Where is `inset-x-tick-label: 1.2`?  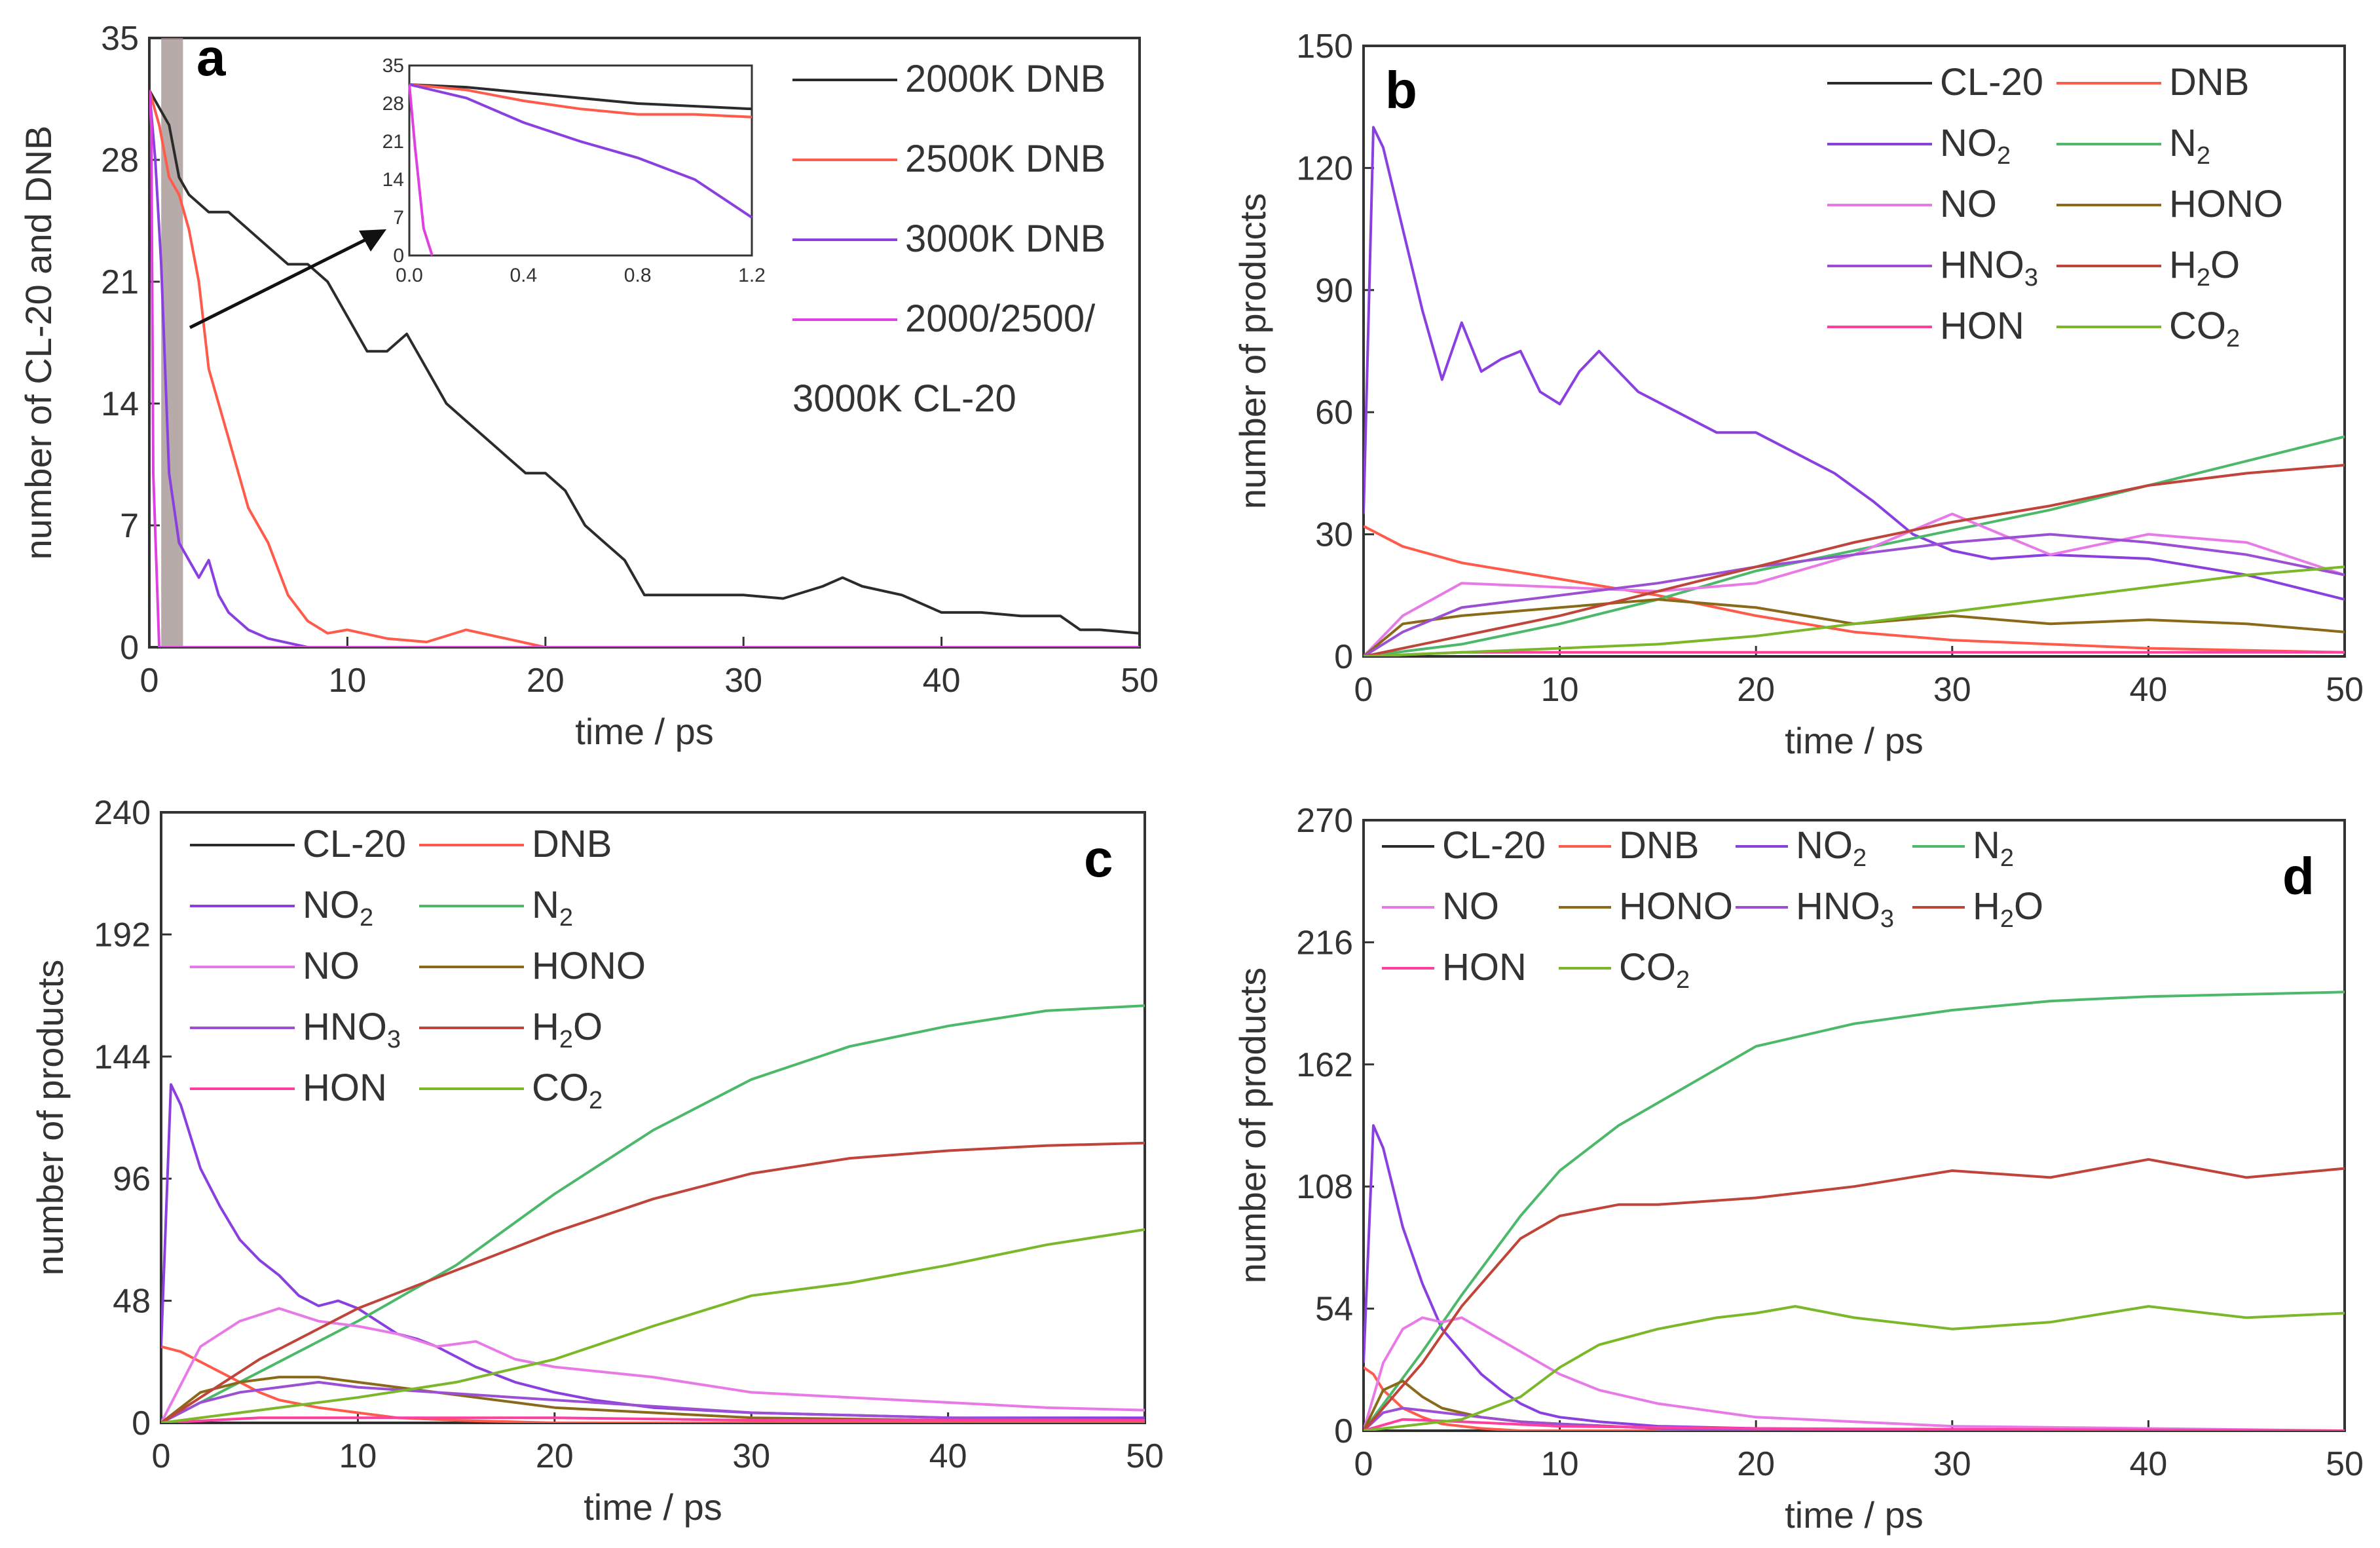 inset-x-tick-label: 1.2 is located at coordinates (752, 275).